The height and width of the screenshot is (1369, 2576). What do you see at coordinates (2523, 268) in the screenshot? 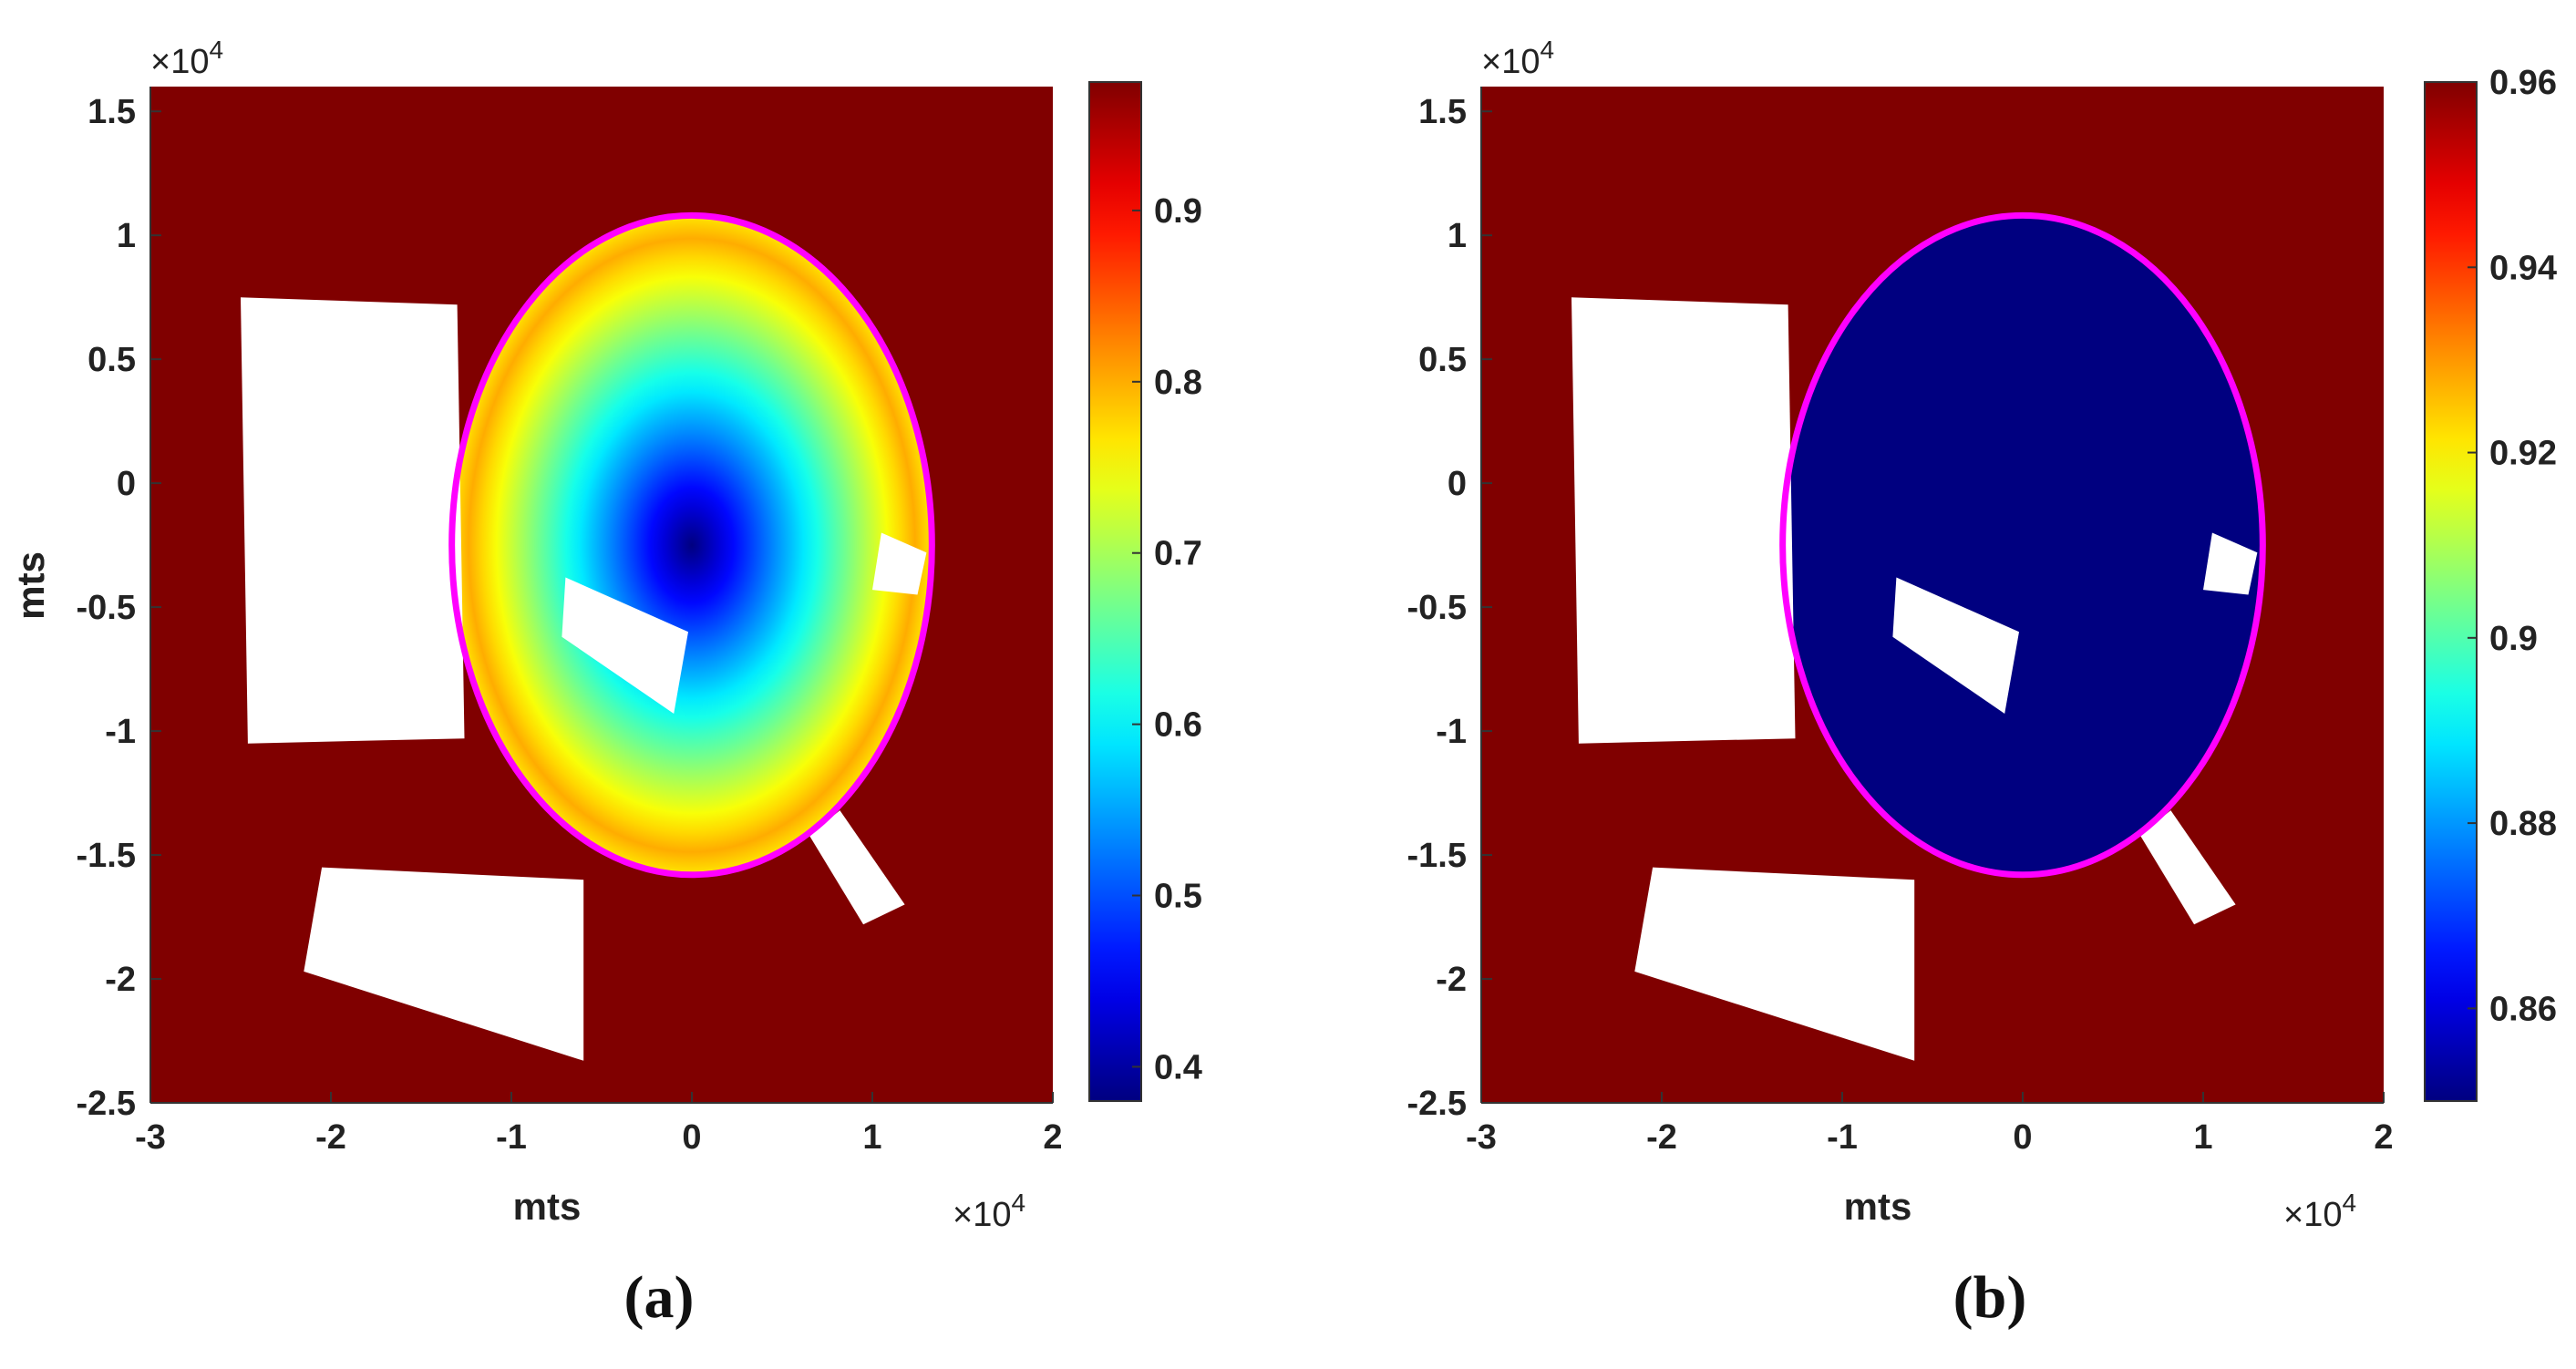
I see `colorbar-tick-label: 0.94` at bounding box center [2523, 268].